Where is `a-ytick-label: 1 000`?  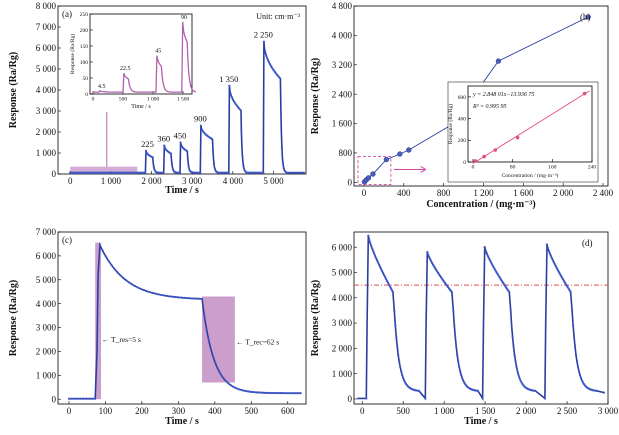
a-ytick-label: 1 000 is located at coordinates (46, 153).